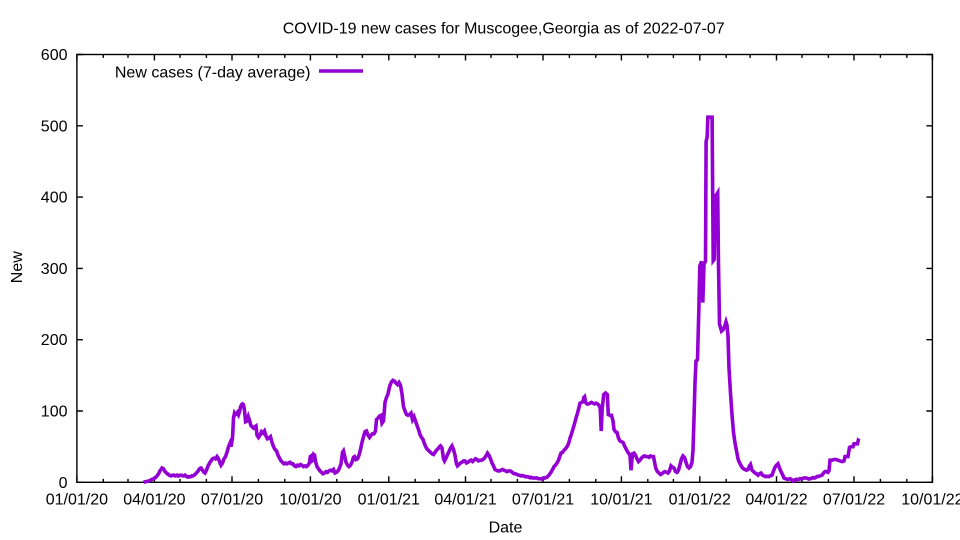 The height and width of the screenshot is (540, 960). Describe the element at coordinates (54, 126) in the screenshot. I see `svg-text: 500` at that location.